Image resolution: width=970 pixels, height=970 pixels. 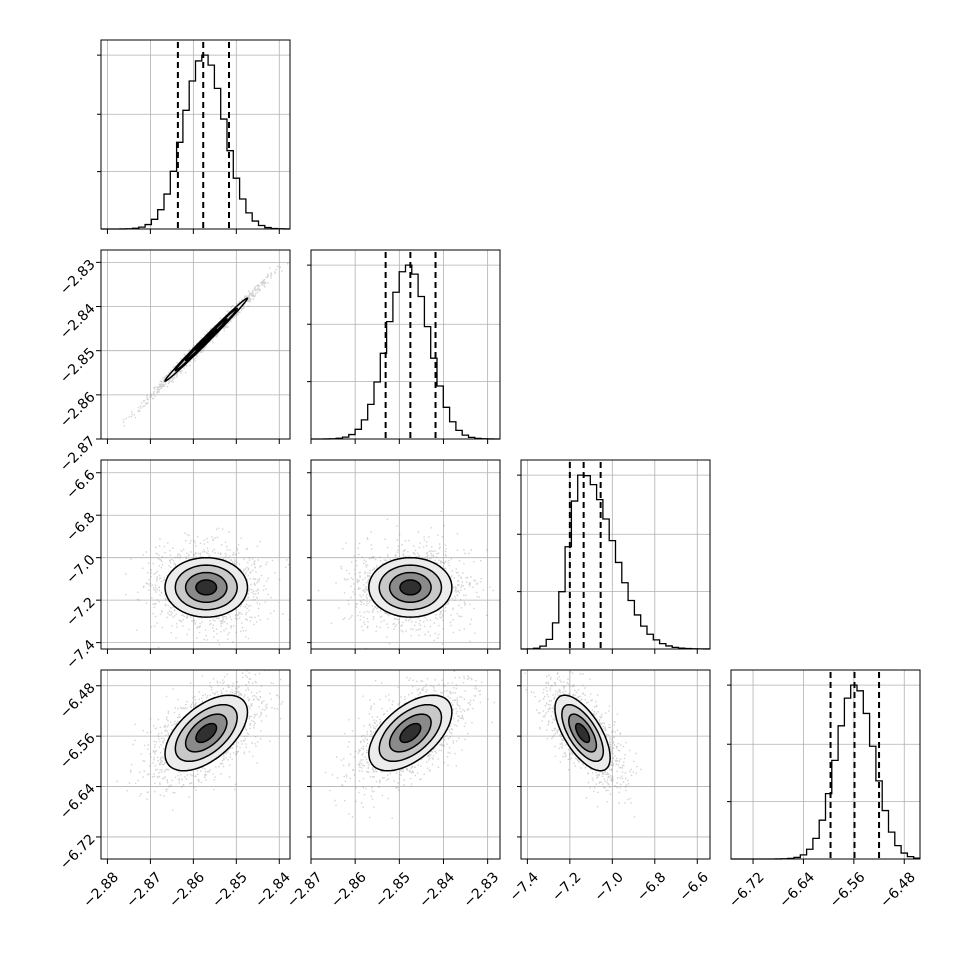 I want to click on x-tick-label-3-1: −6.64, so click(x=797, y=890).